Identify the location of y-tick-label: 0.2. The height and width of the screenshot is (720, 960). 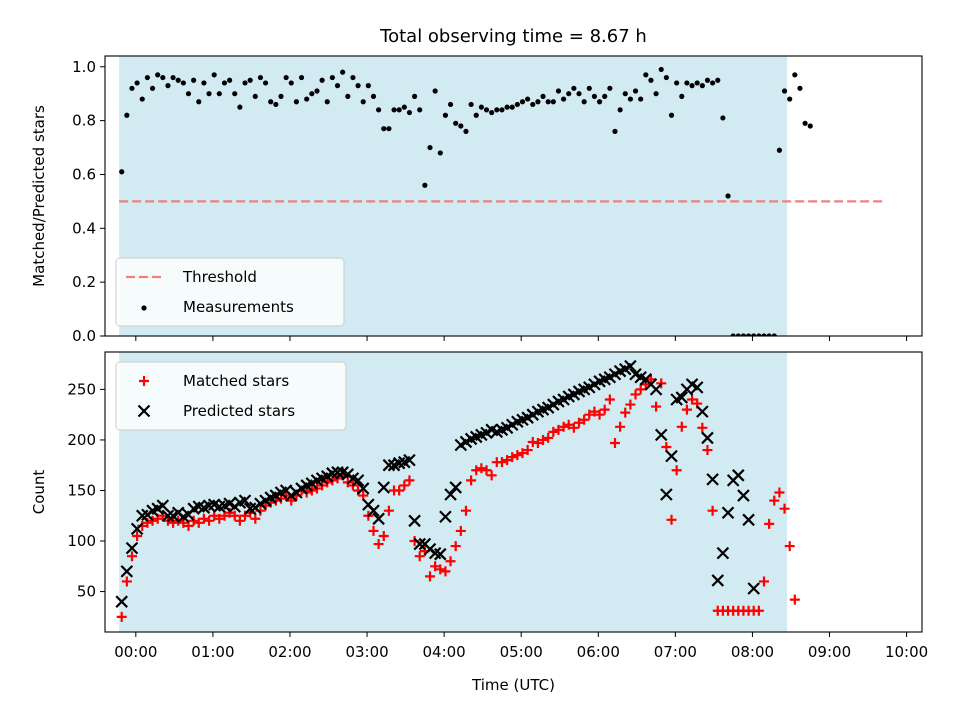
(84, 282).